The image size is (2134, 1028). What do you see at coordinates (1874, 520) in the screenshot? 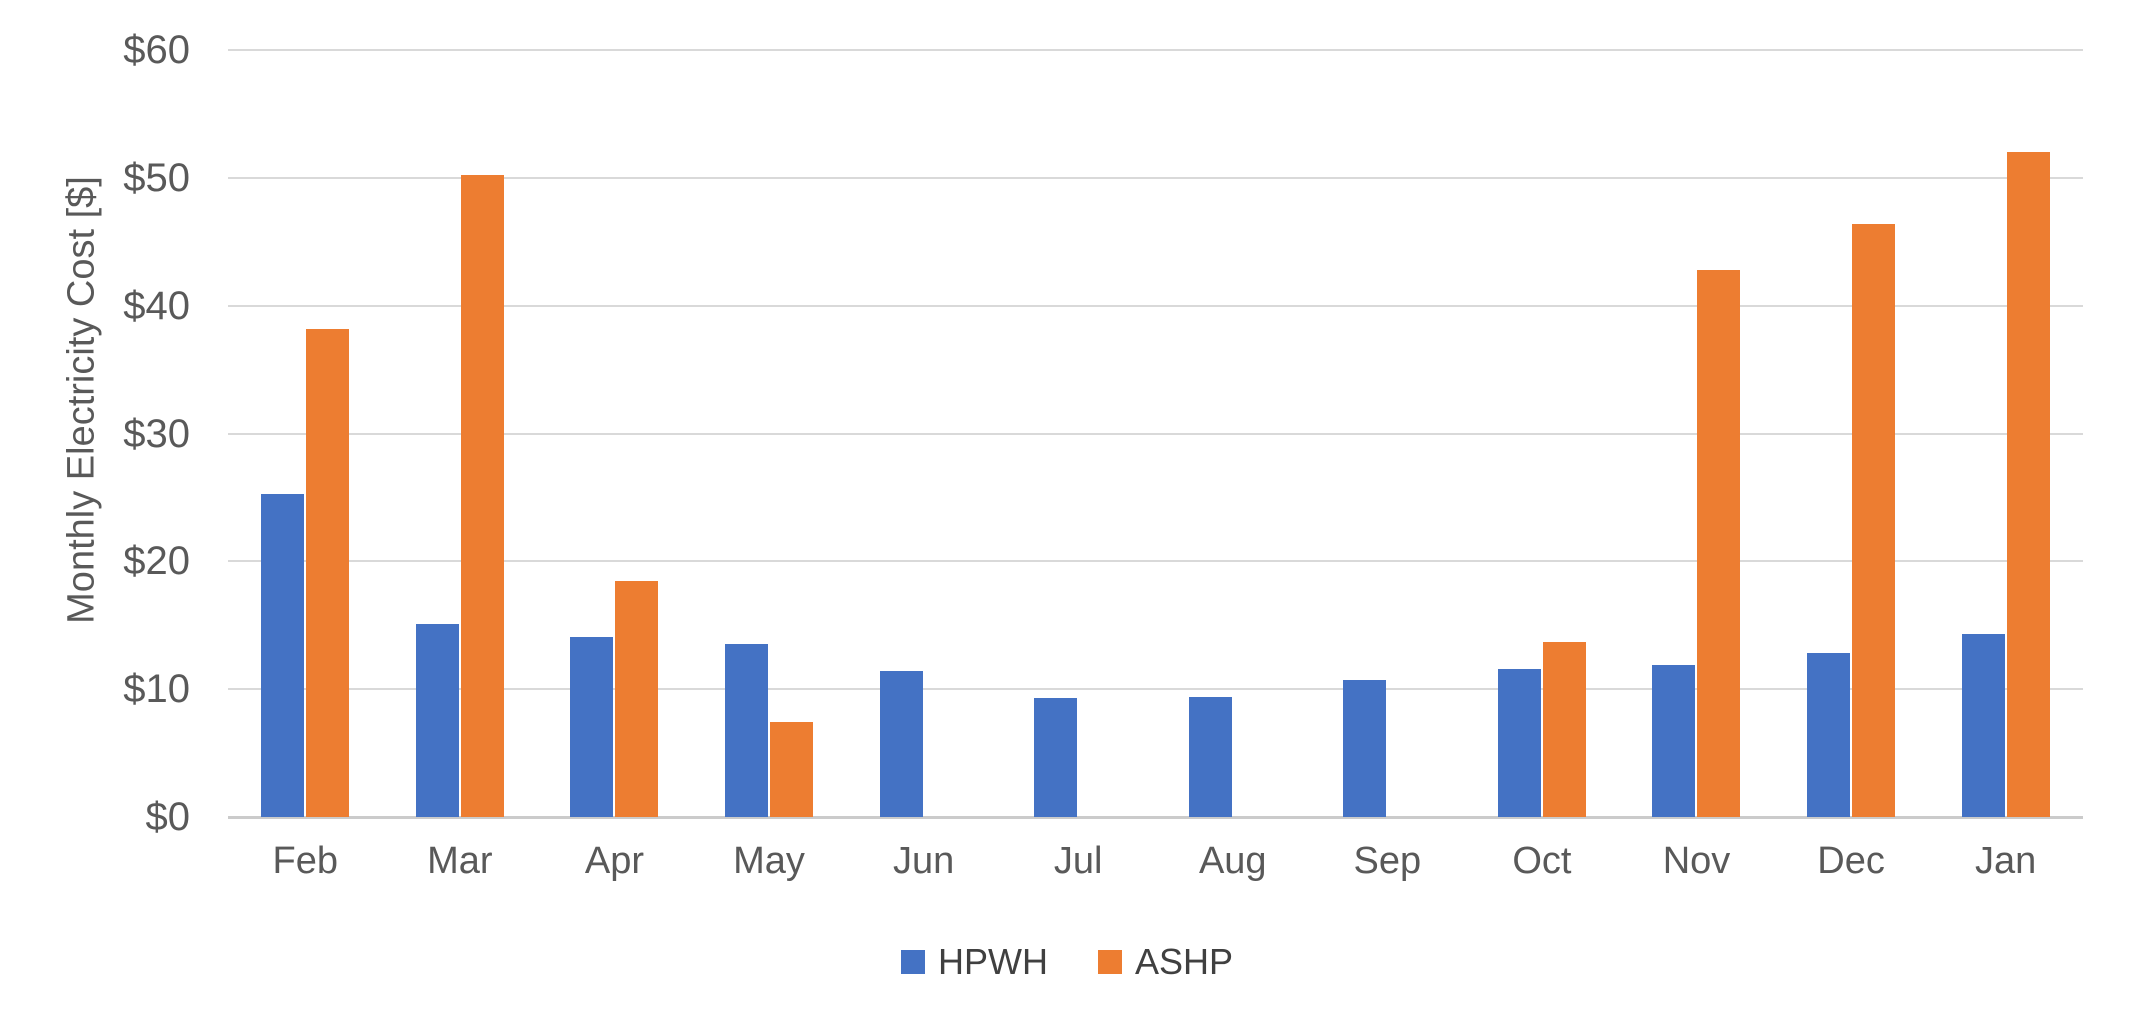
I see `bar-ashp-dec` at bounding box center [1874, 520].